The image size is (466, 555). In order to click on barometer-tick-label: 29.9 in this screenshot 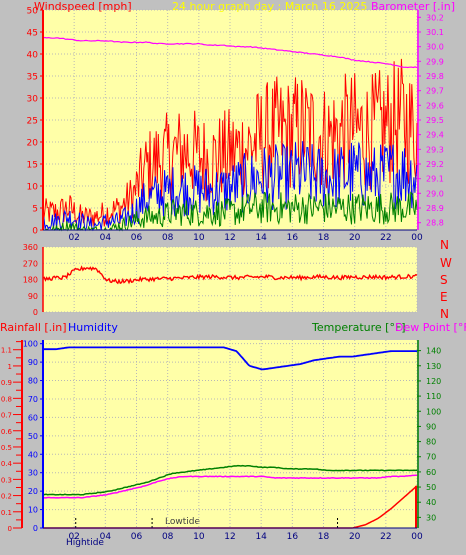, I will do `click(435, 61)`.